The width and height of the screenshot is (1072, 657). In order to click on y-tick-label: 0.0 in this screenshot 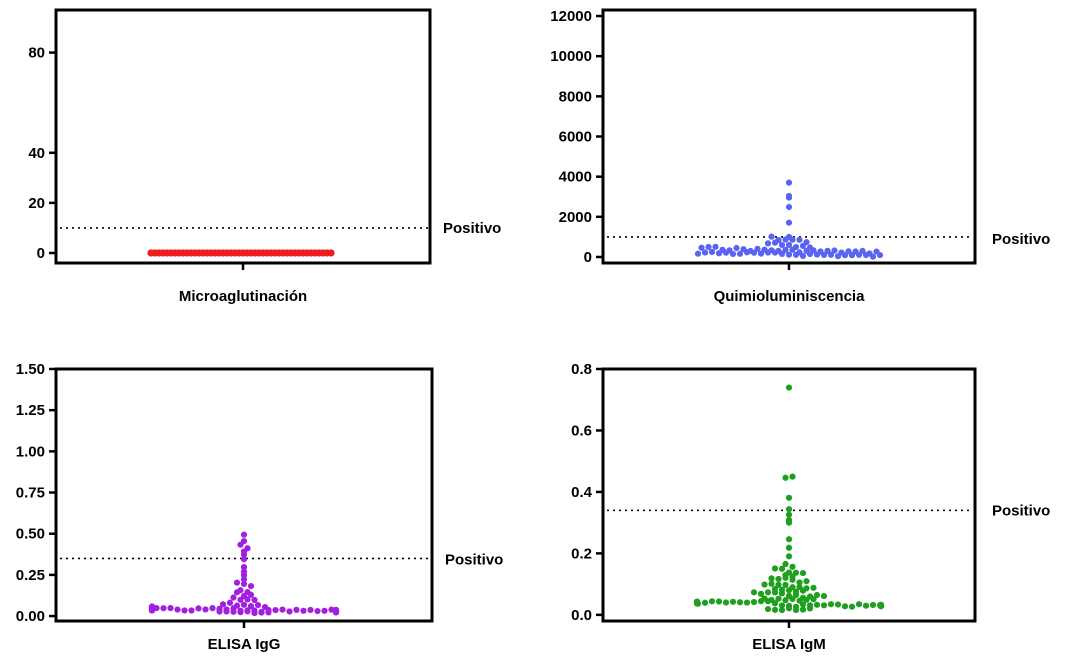, I will do `click(581, 615)`.